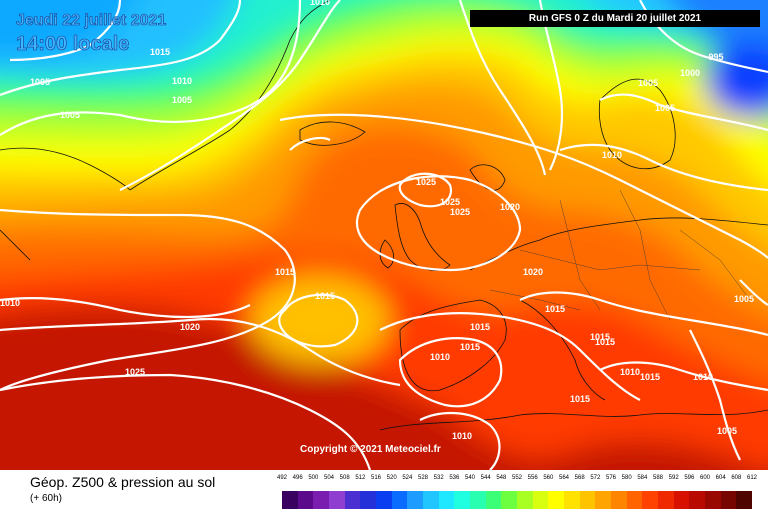 Image resolution: width=768 pixels, height=512 pixels. I want to click on iso-1025-atl: 1025, so click(135, 372).